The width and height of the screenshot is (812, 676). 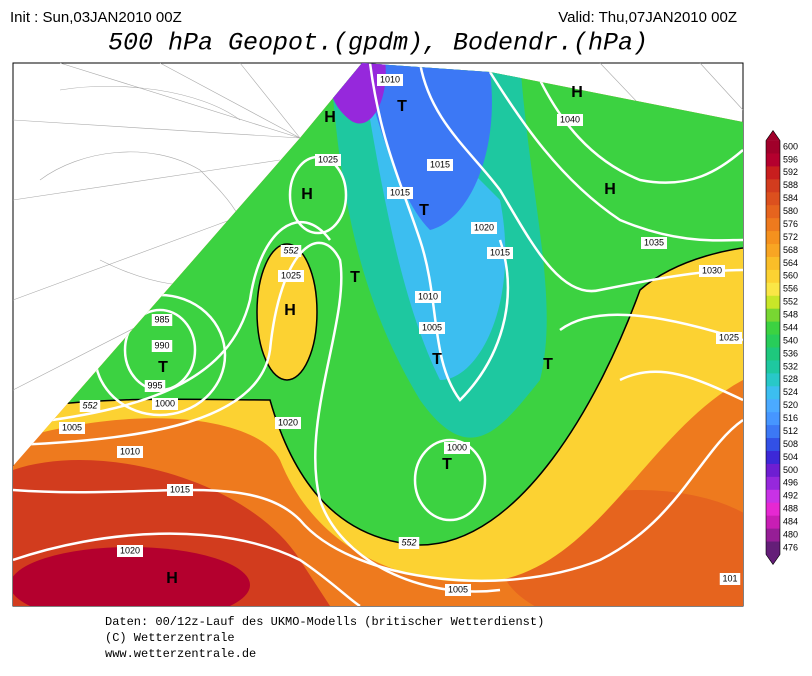 I want to click on isobar-label: 1035, so click(x=654, y=242).